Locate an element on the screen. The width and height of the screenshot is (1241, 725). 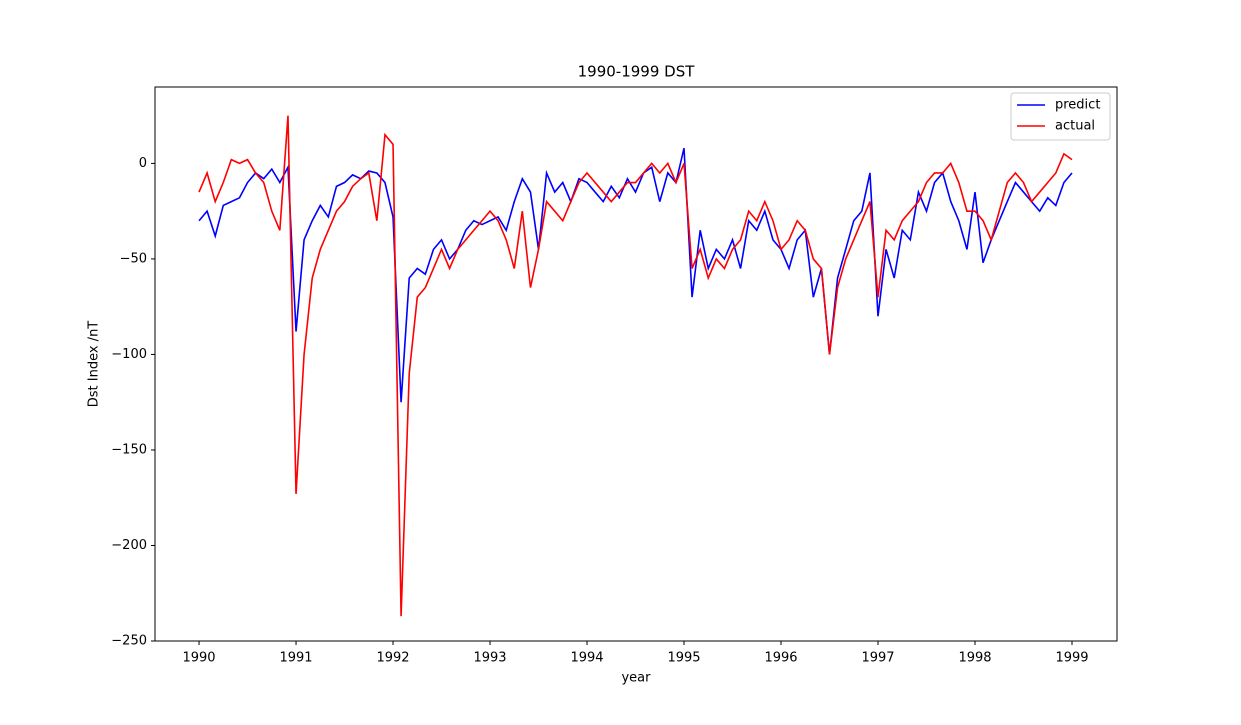
x-tick-label: 1997 is located at coordinates (877, 658).